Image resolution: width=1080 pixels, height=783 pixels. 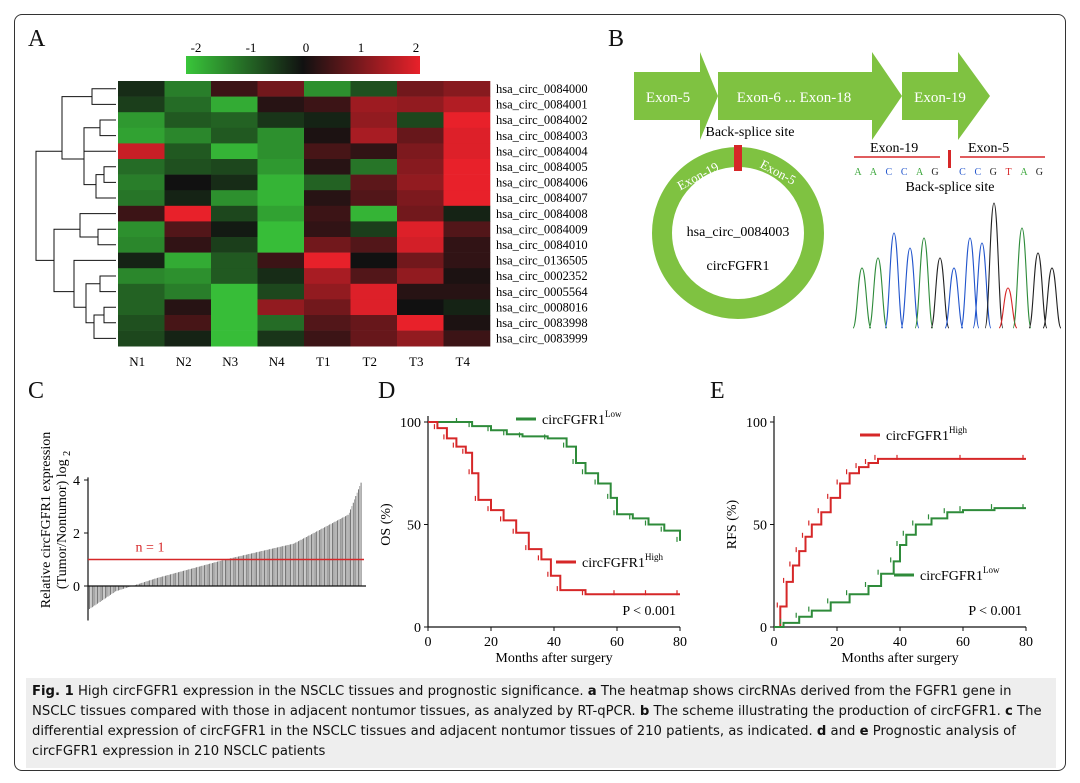 What do you see at coordinates (732, 524) in the screenshot?
I see `y-axis-label: RFS (%)` at bounding box center [732, 524].